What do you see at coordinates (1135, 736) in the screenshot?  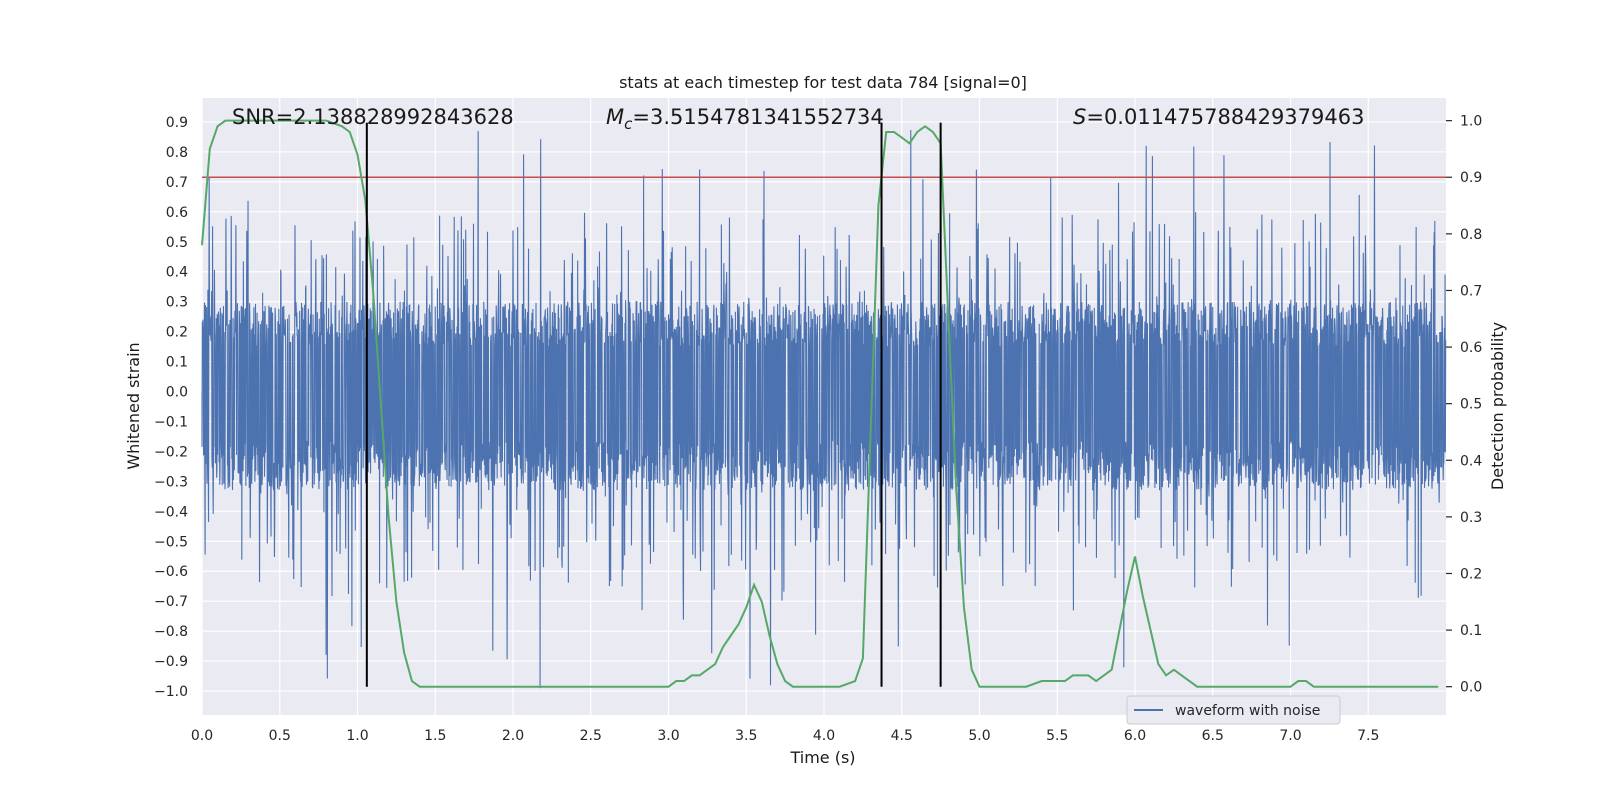 I see `x-tick-label: 6.0` at bounding box center [1135, 736].